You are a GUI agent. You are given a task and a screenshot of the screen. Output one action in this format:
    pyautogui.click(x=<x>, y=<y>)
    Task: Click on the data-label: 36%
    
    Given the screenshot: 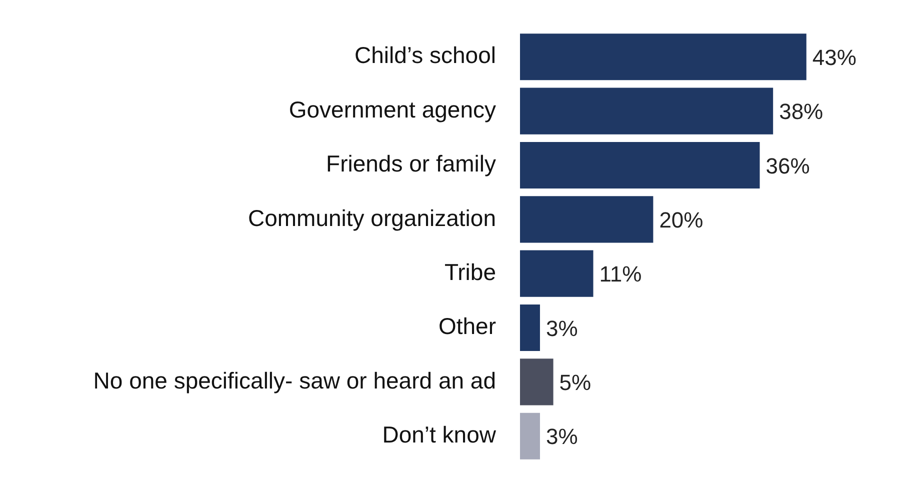 What is the action you would take?
    pyautogui.click(x=788, y=165)
    